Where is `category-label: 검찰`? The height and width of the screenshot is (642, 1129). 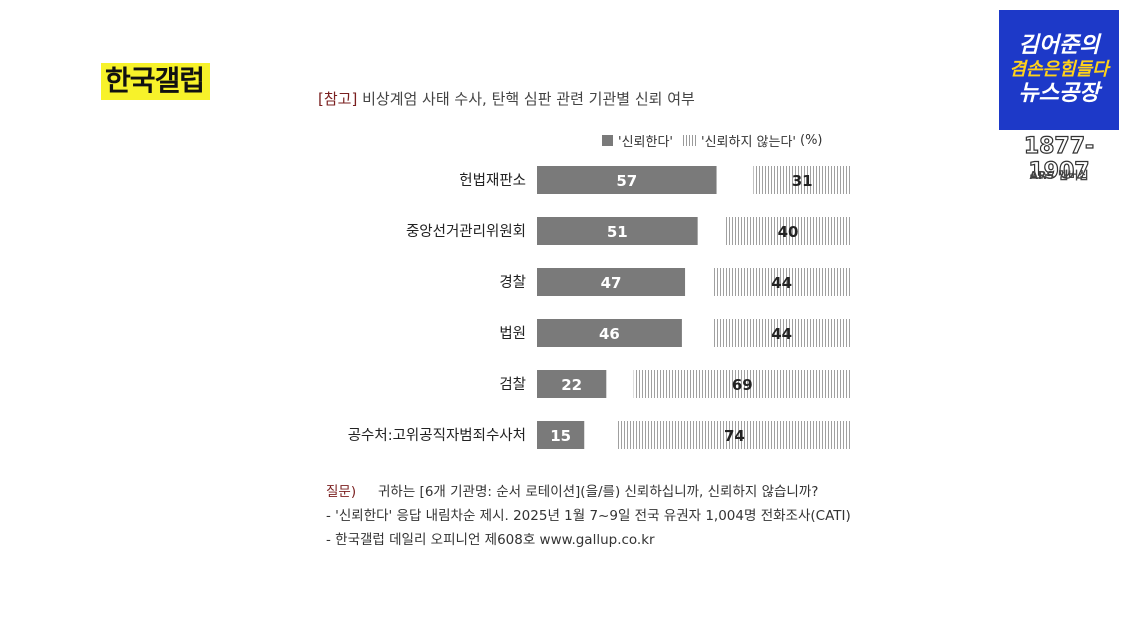
category-label: 검찰 is located at coordinates (512, 384).